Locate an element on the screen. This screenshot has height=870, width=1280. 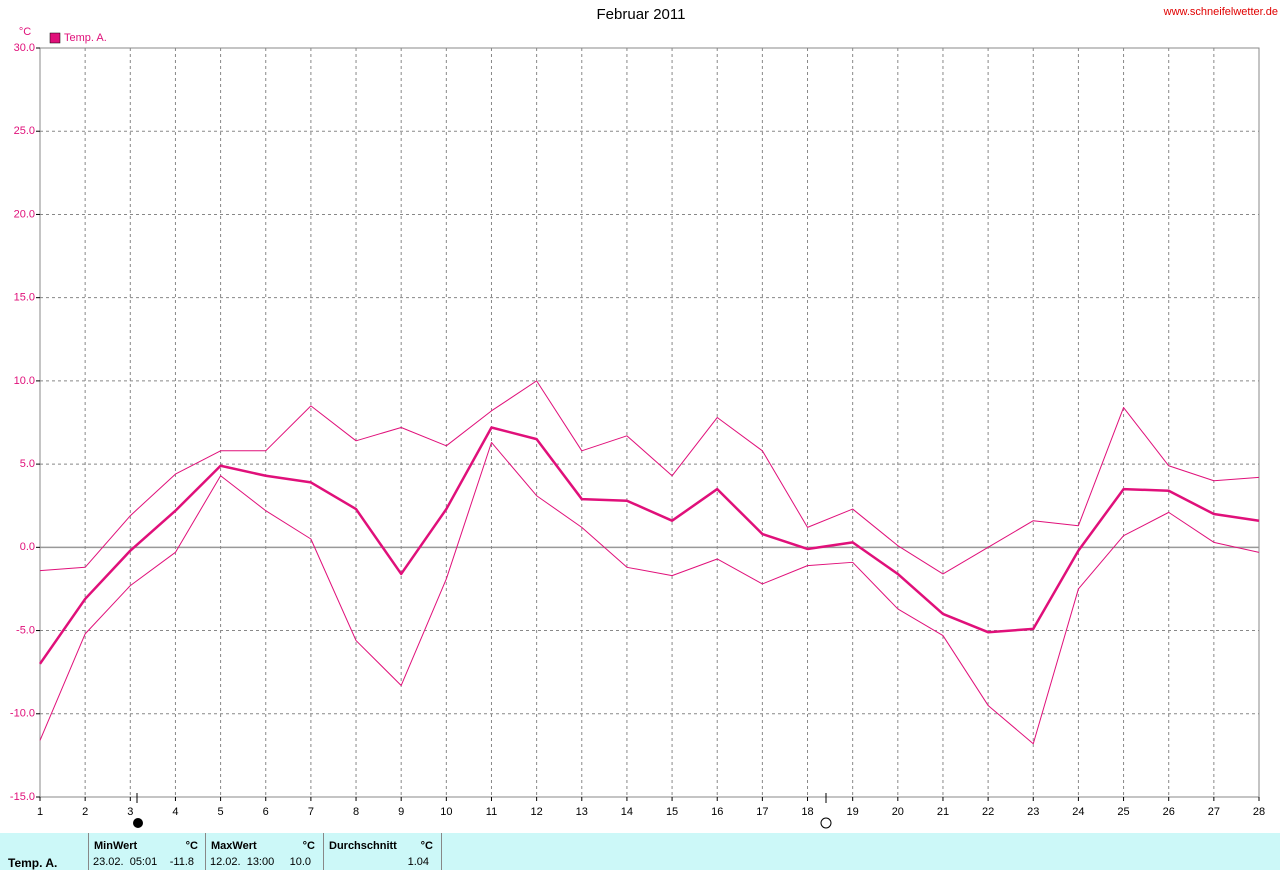
cell-value: -11.8 is located at coordinates (181, 862).